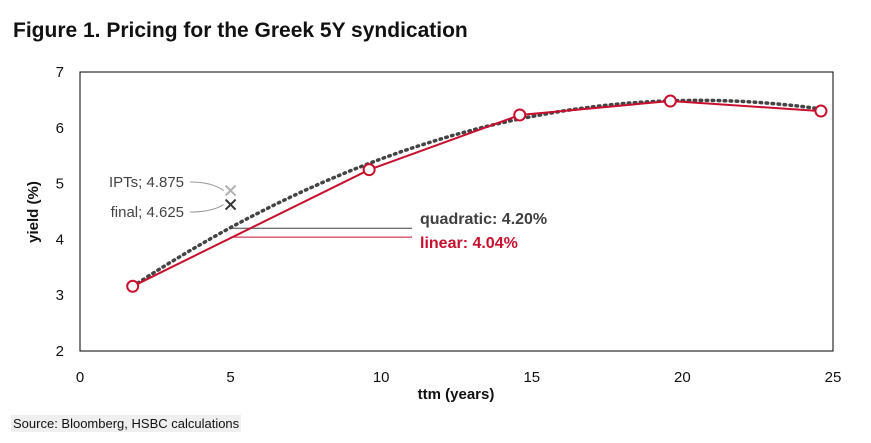  What do you see at coordinates (381, 377) in the screenshot?
I see `x-tick-label: 10` at bounding box center [381, 377].